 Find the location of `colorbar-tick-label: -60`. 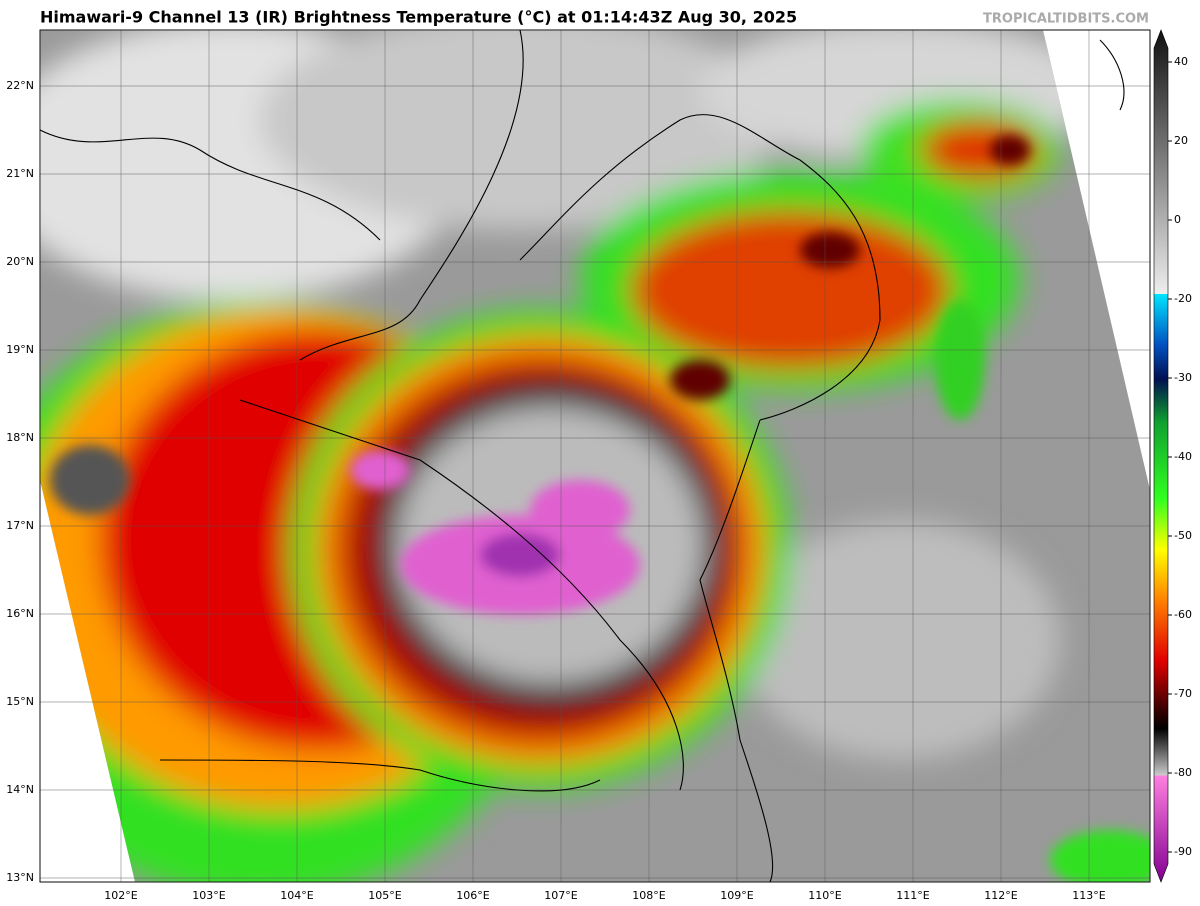

colorbar-tick-label: -60 is located at coordinates (1183, 614).